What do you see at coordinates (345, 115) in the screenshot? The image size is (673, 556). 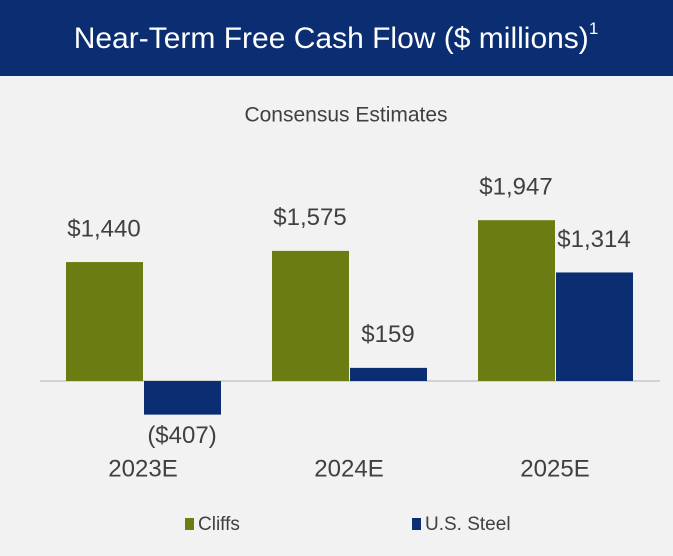 I see `chart-subtitle: Consensus Estimates` at bounding box center [345, 115].